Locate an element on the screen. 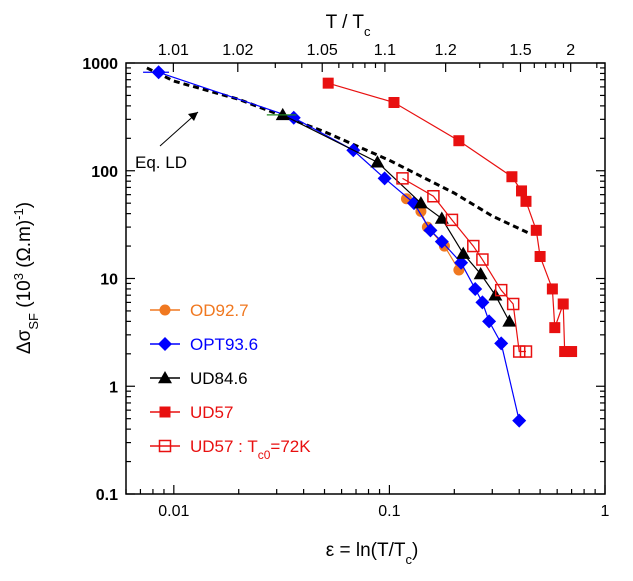 The height and width of the screenshot is (581, 633). legend-label: UD84.6 is located at coordinates (219, 378).